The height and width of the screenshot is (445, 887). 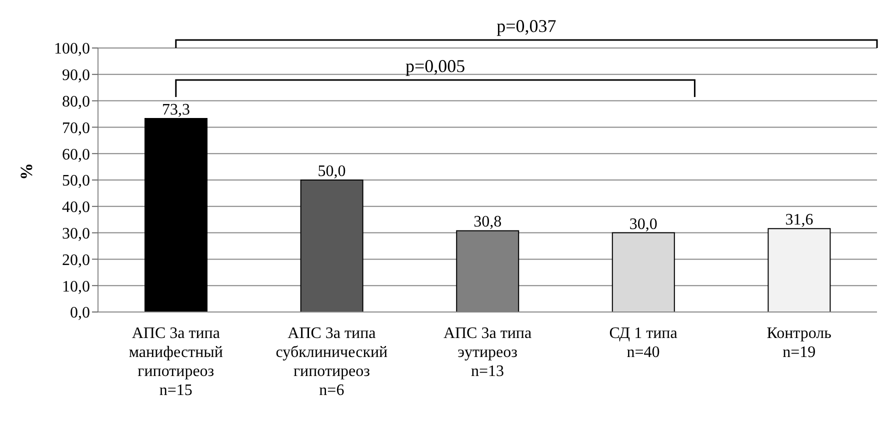 What do you see at coordinates (76, 128) in the screenshot?
I see `y-tick-label: 70,0` at bounding box center [76, 128].